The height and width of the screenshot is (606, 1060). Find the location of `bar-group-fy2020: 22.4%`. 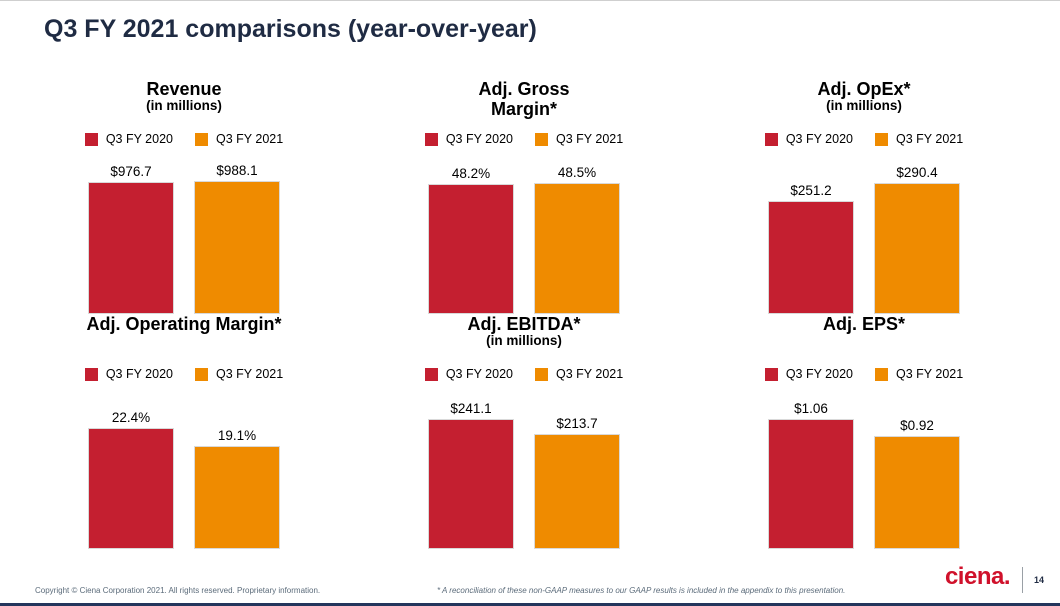

bar-group-fy2020: 22.4% is located at coordinates (131, 479).